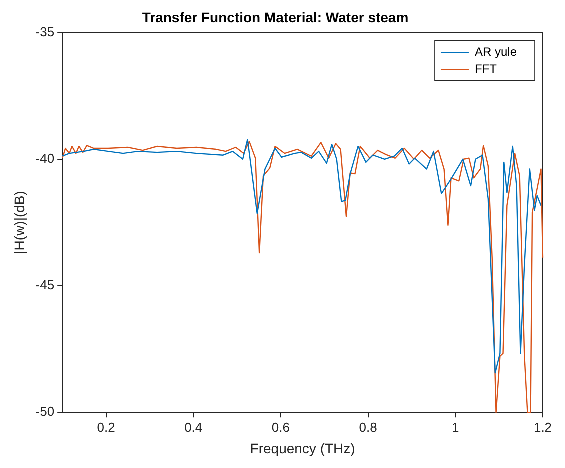  What do you see at coordinates (193, 427) in the screenshot?
I see `x-tick-label: 0.4` at bounding box center [193, 427].